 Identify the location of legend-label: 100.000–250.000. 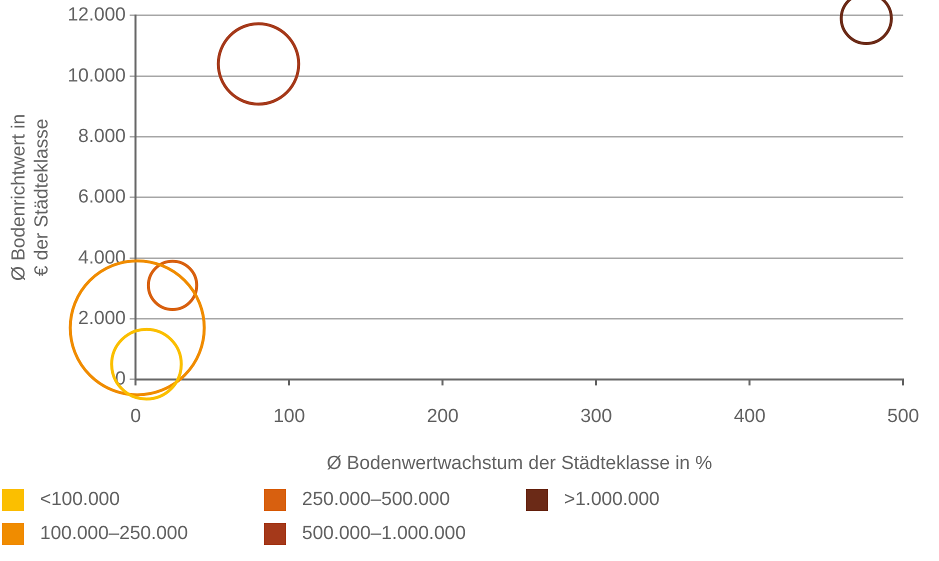
(114, 534).